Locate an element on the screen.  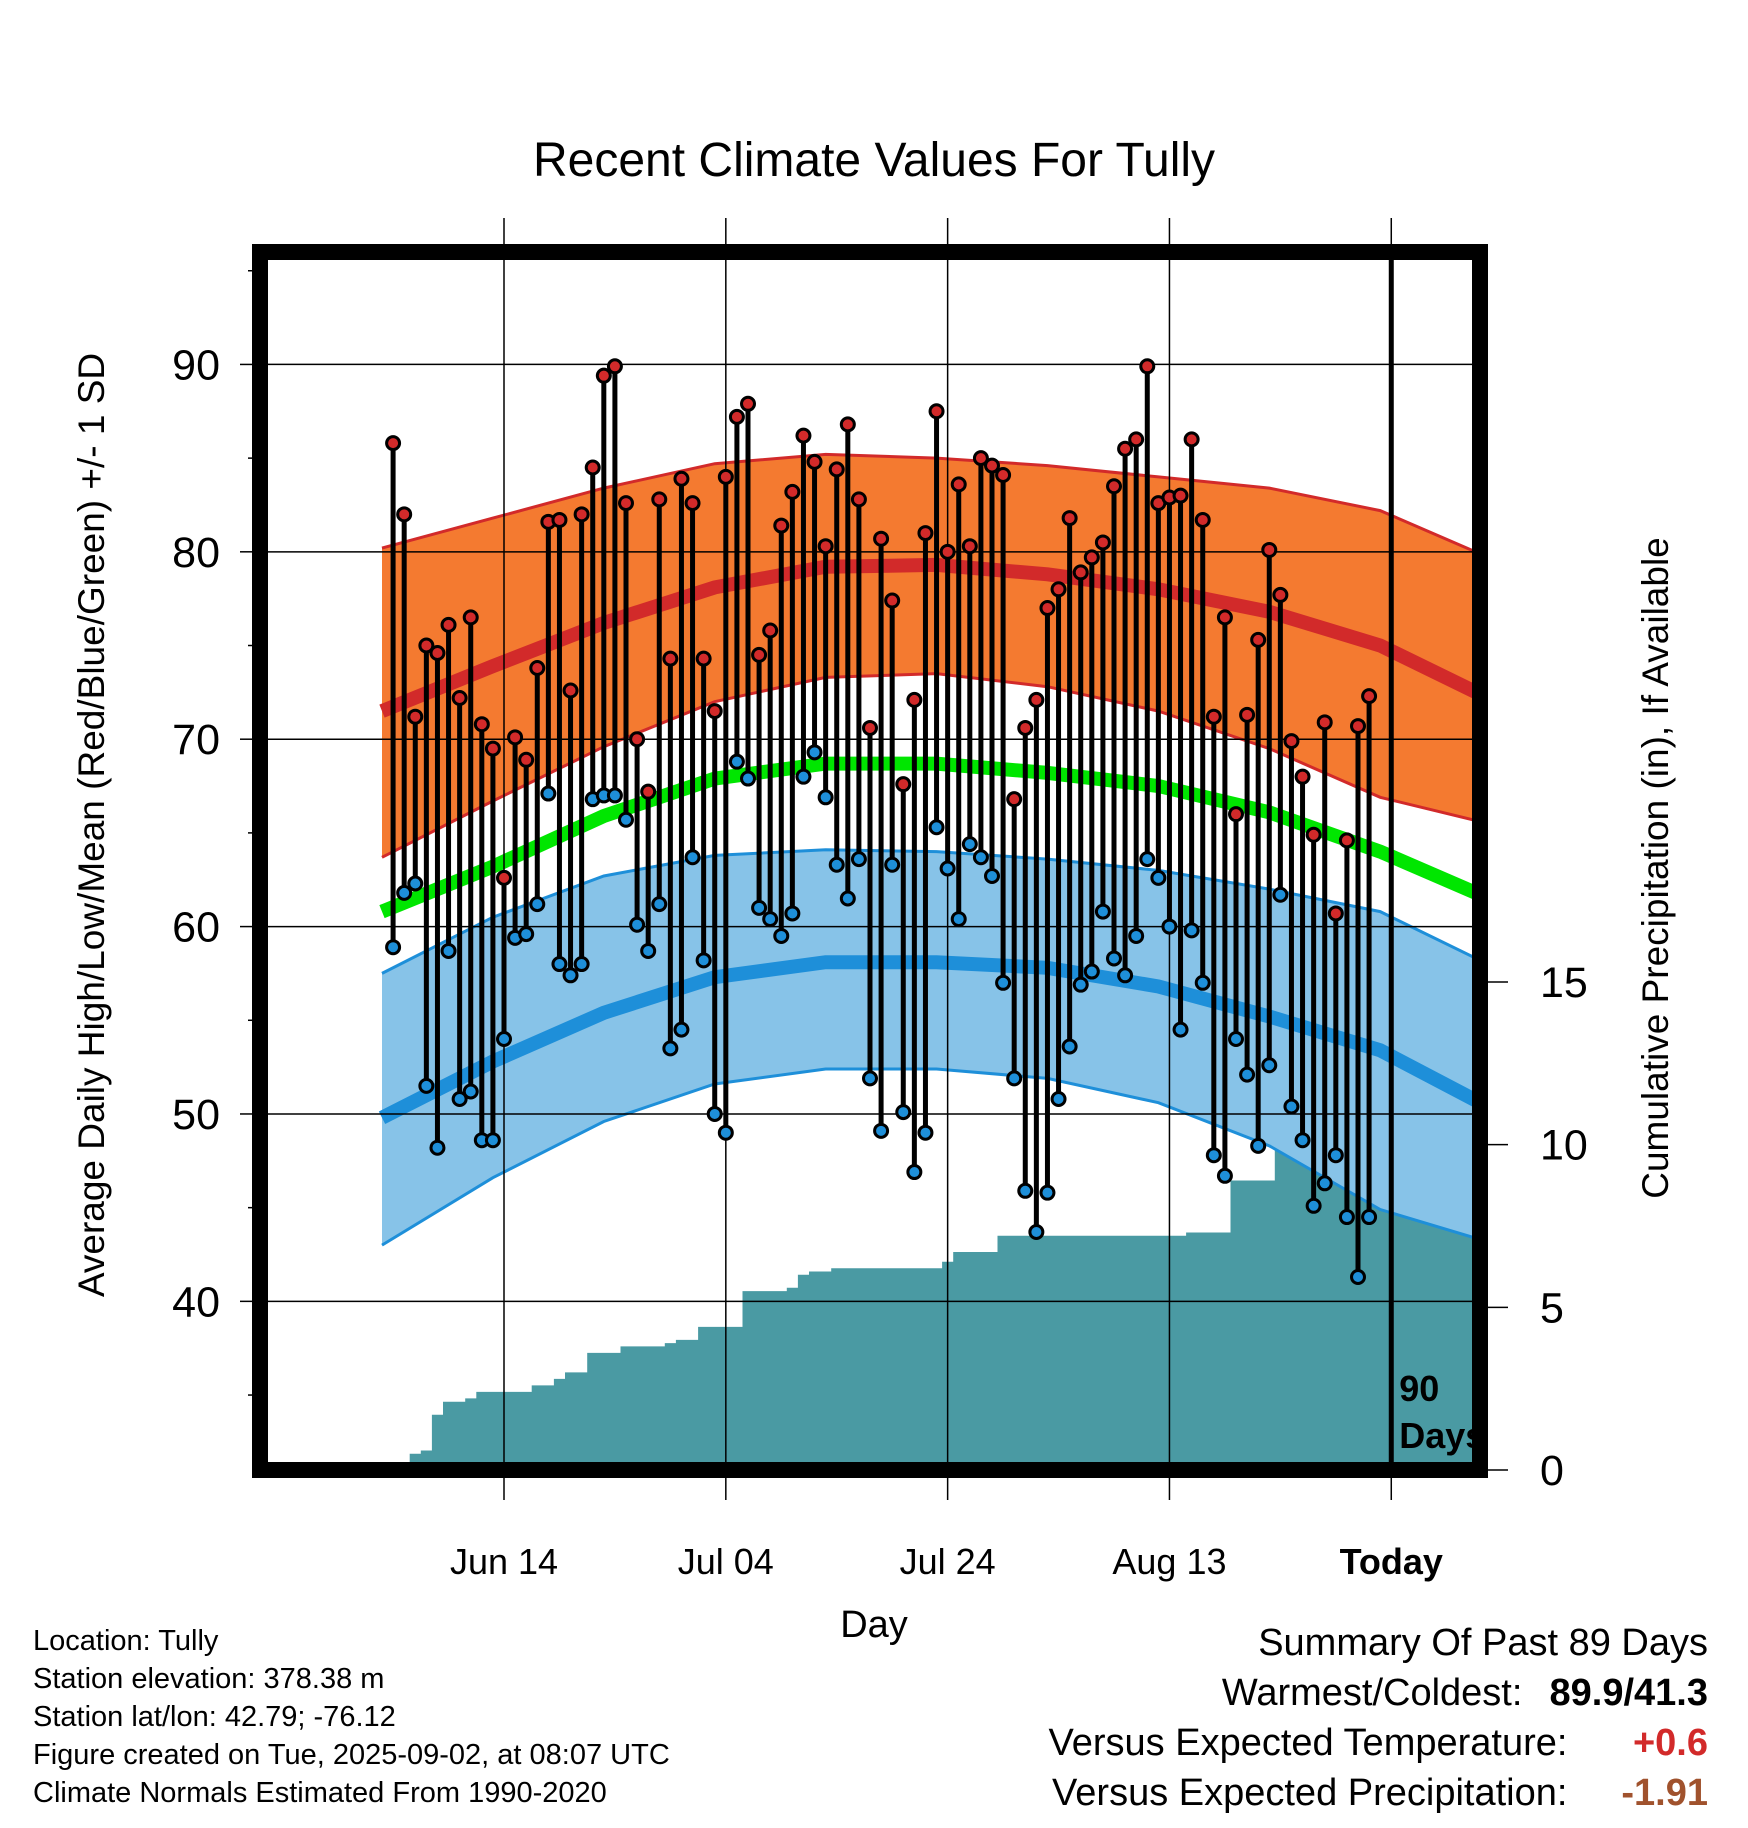
summary-precip: Versus Expected Precipitation: -1.91 is located at coordinates (1380, 1793).